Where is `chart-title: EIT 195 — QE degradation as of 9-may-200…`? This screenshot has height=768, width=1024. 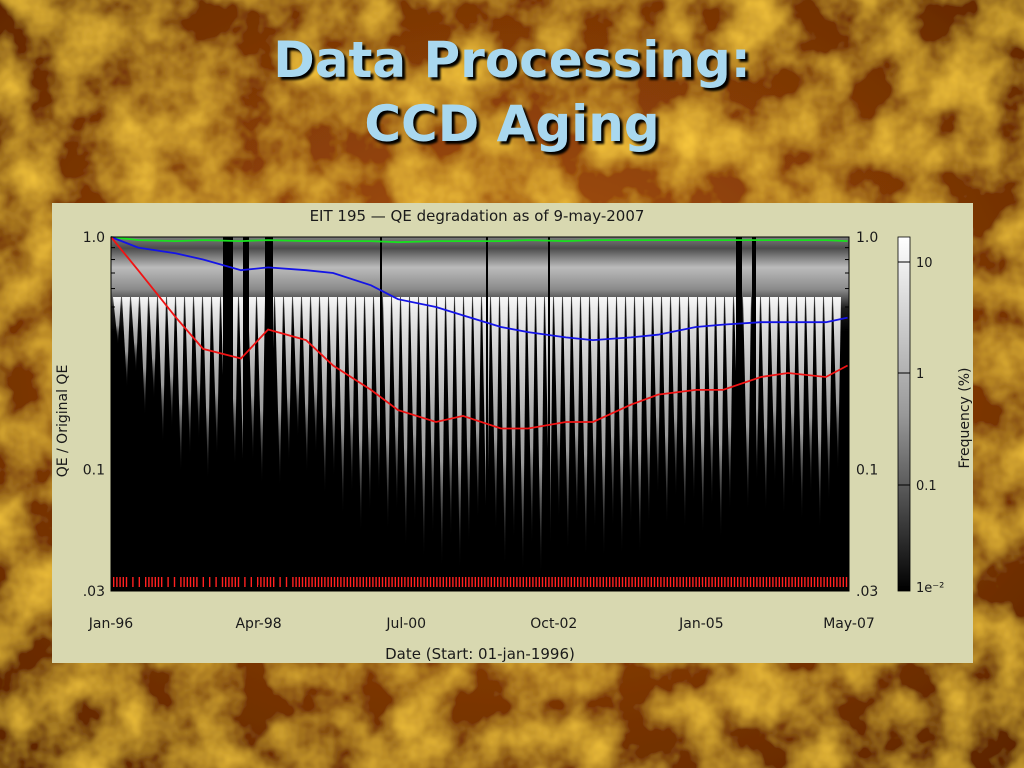 chart-title: EIT 195 — QE degradation as of 9-may-200… is located at coordinates (477, 216).